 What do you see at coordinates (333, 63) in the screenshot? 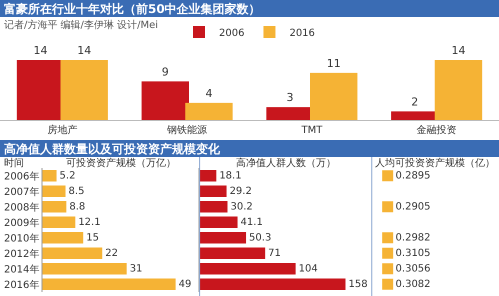
I see `data-label: 11` at bounding box center [333, 63].